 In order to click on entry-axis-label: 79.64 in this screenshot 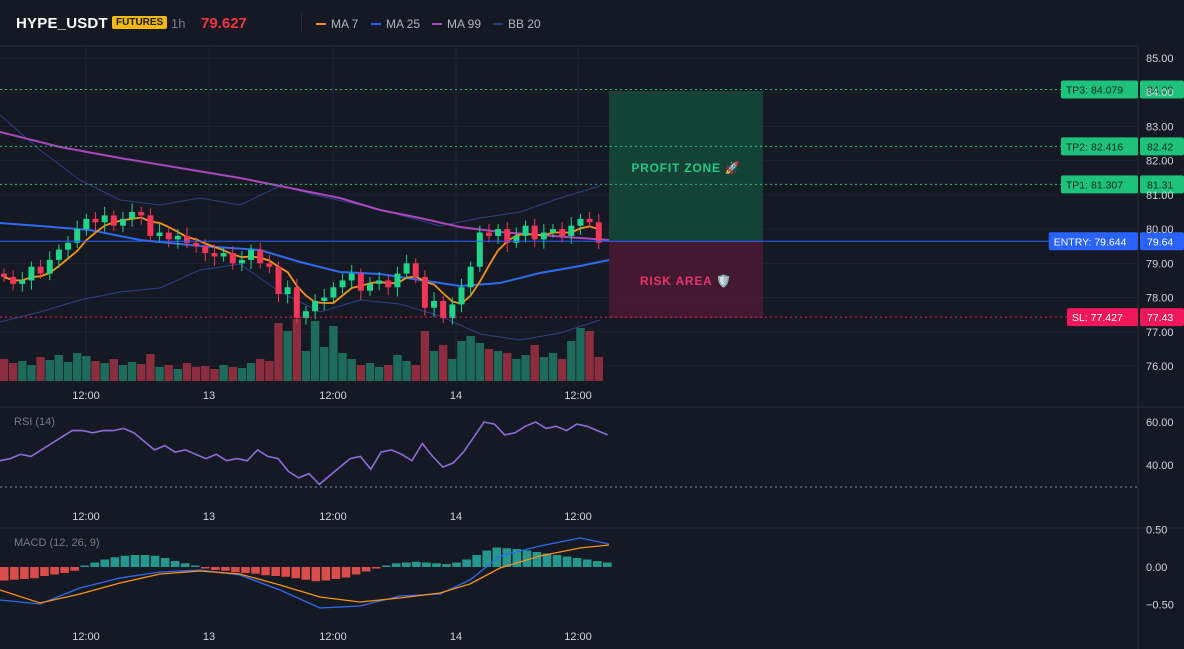, I will do `click(1160, 242)`.